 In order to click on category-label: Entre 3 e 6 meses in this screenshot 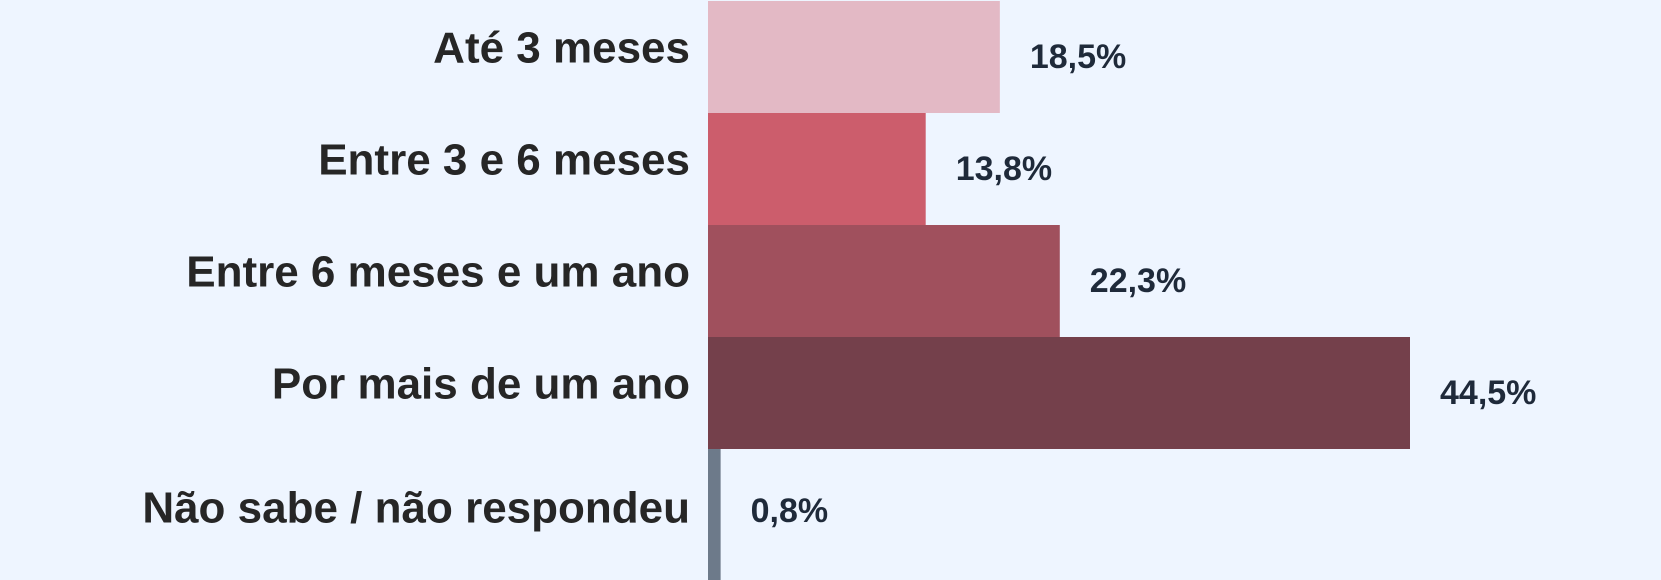, I will do `click(504, 160)`.